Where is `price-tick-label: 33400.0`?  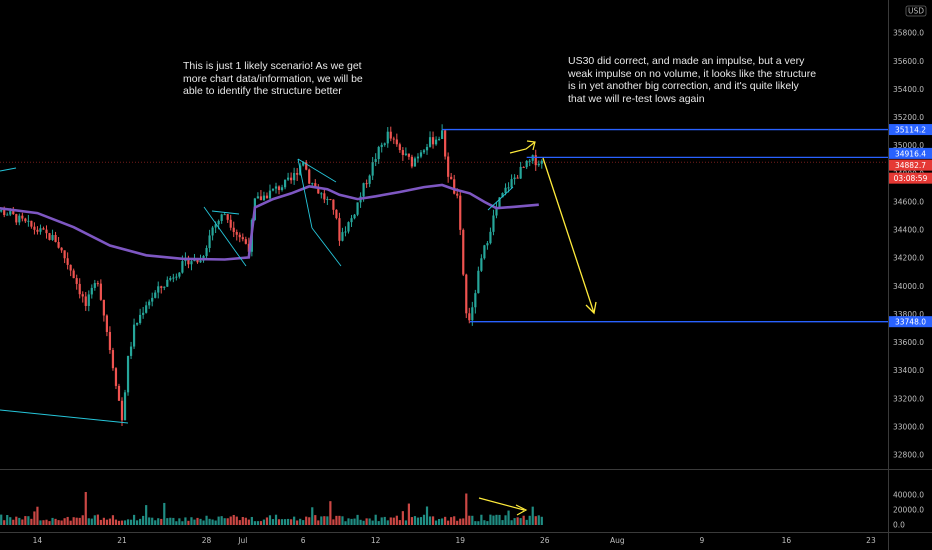 price-tick-label: 33400.0 is located at coordinates (908, 370).